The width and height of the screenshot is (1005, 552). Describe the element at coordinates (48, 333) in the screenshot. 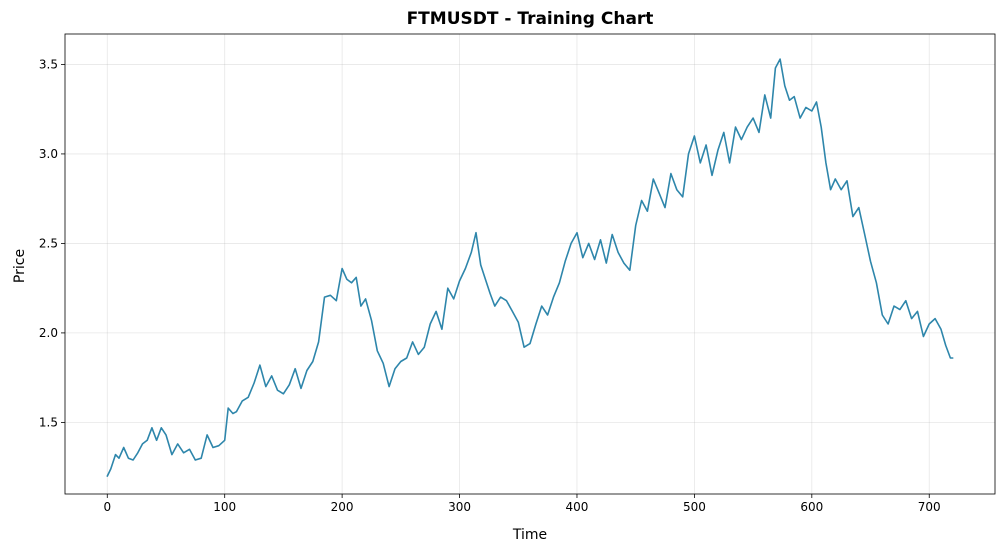

I see `y-tick-label: 2.0` at that location.